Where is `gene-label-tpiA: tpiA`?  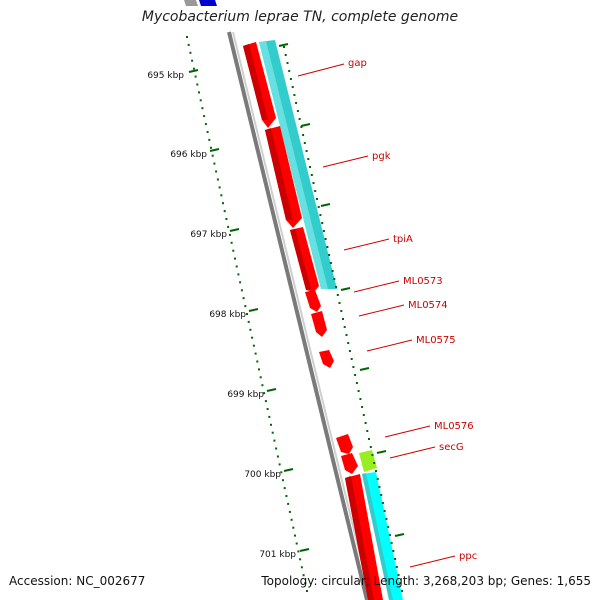
gene-label-tpiA: tpiA is located at coordinates (403, 239).